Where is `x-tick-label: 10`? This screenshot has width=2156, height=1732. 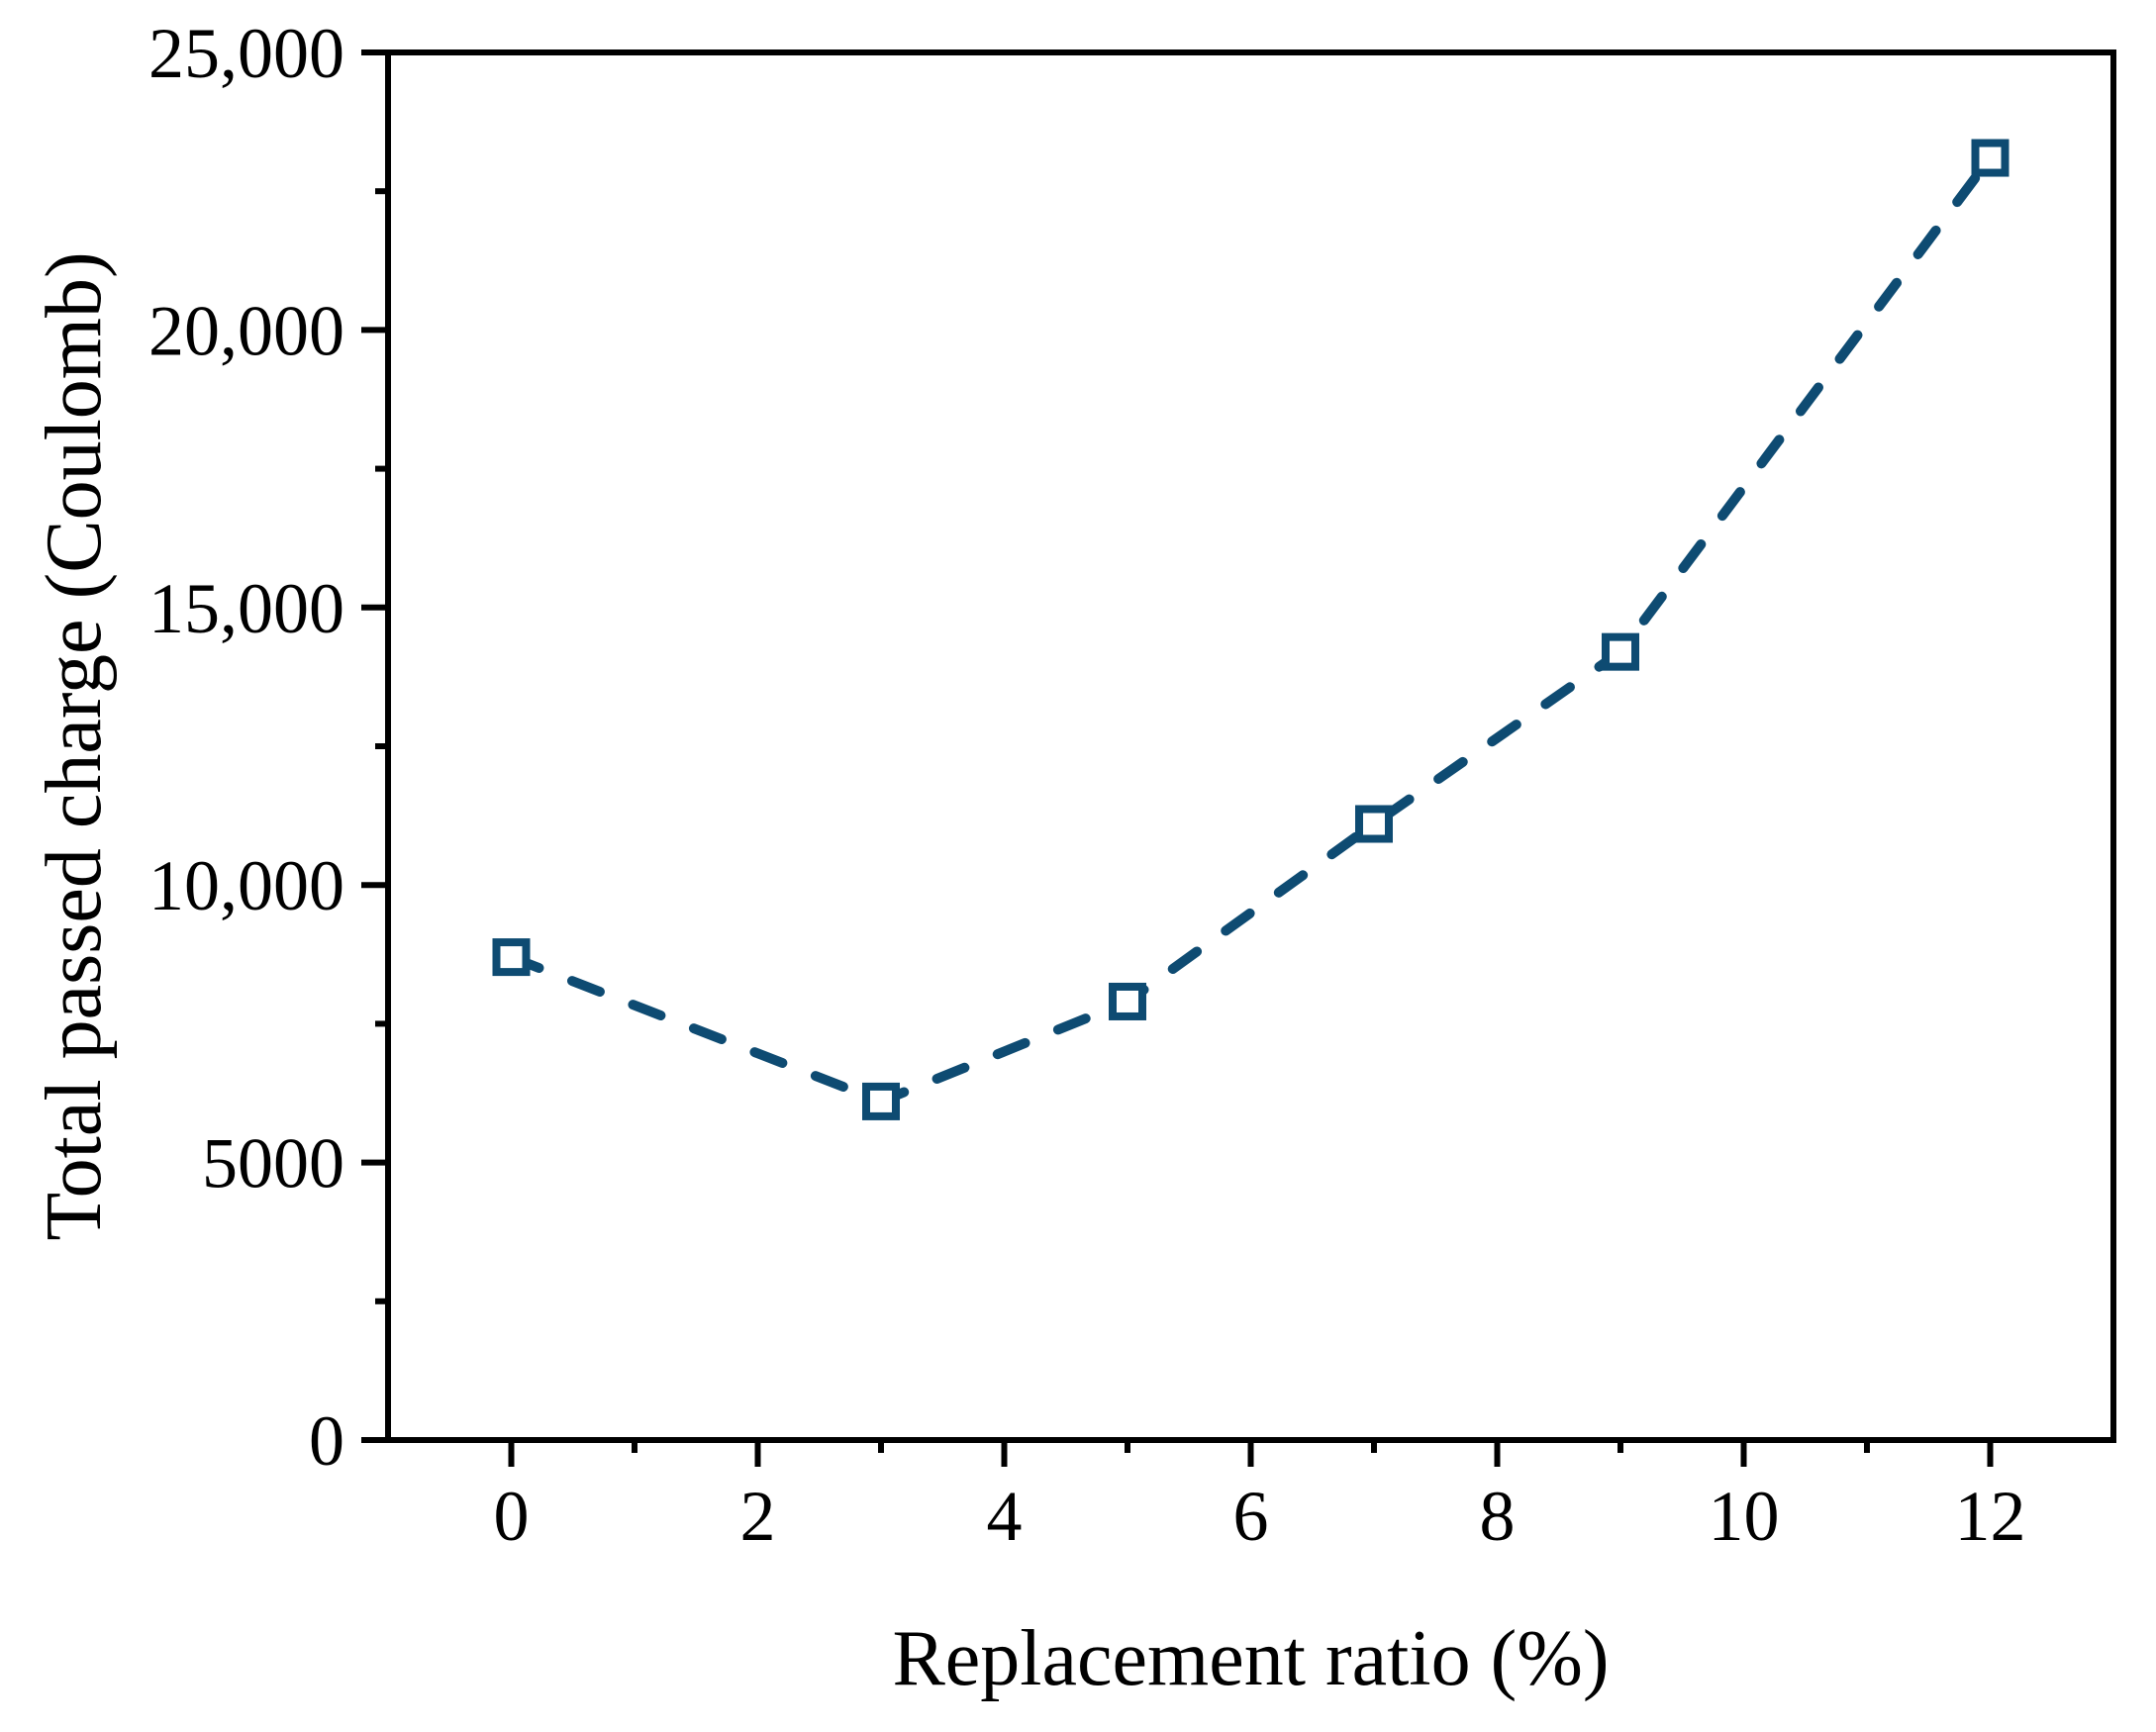 x-tick-label: 10 is located at coordinates (1744, 1516).